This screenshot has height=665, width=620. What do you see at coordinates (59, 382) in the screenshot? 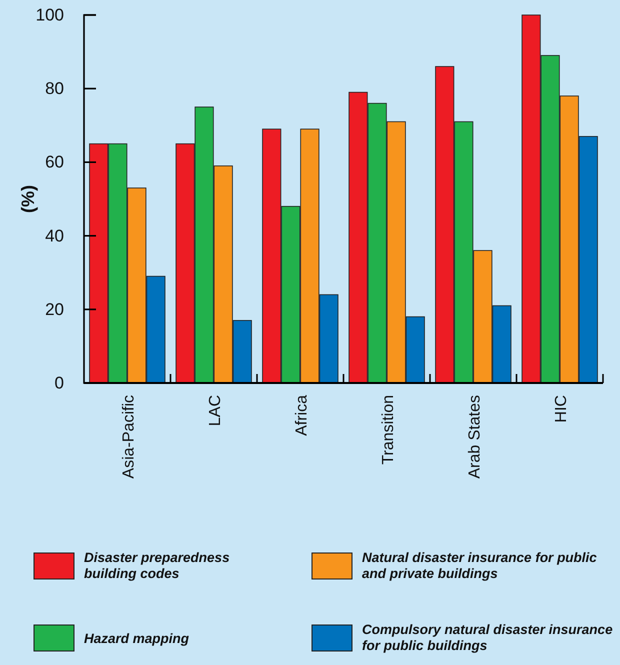
I see `y-tick-label: 0` at bounding box center [59, 382].